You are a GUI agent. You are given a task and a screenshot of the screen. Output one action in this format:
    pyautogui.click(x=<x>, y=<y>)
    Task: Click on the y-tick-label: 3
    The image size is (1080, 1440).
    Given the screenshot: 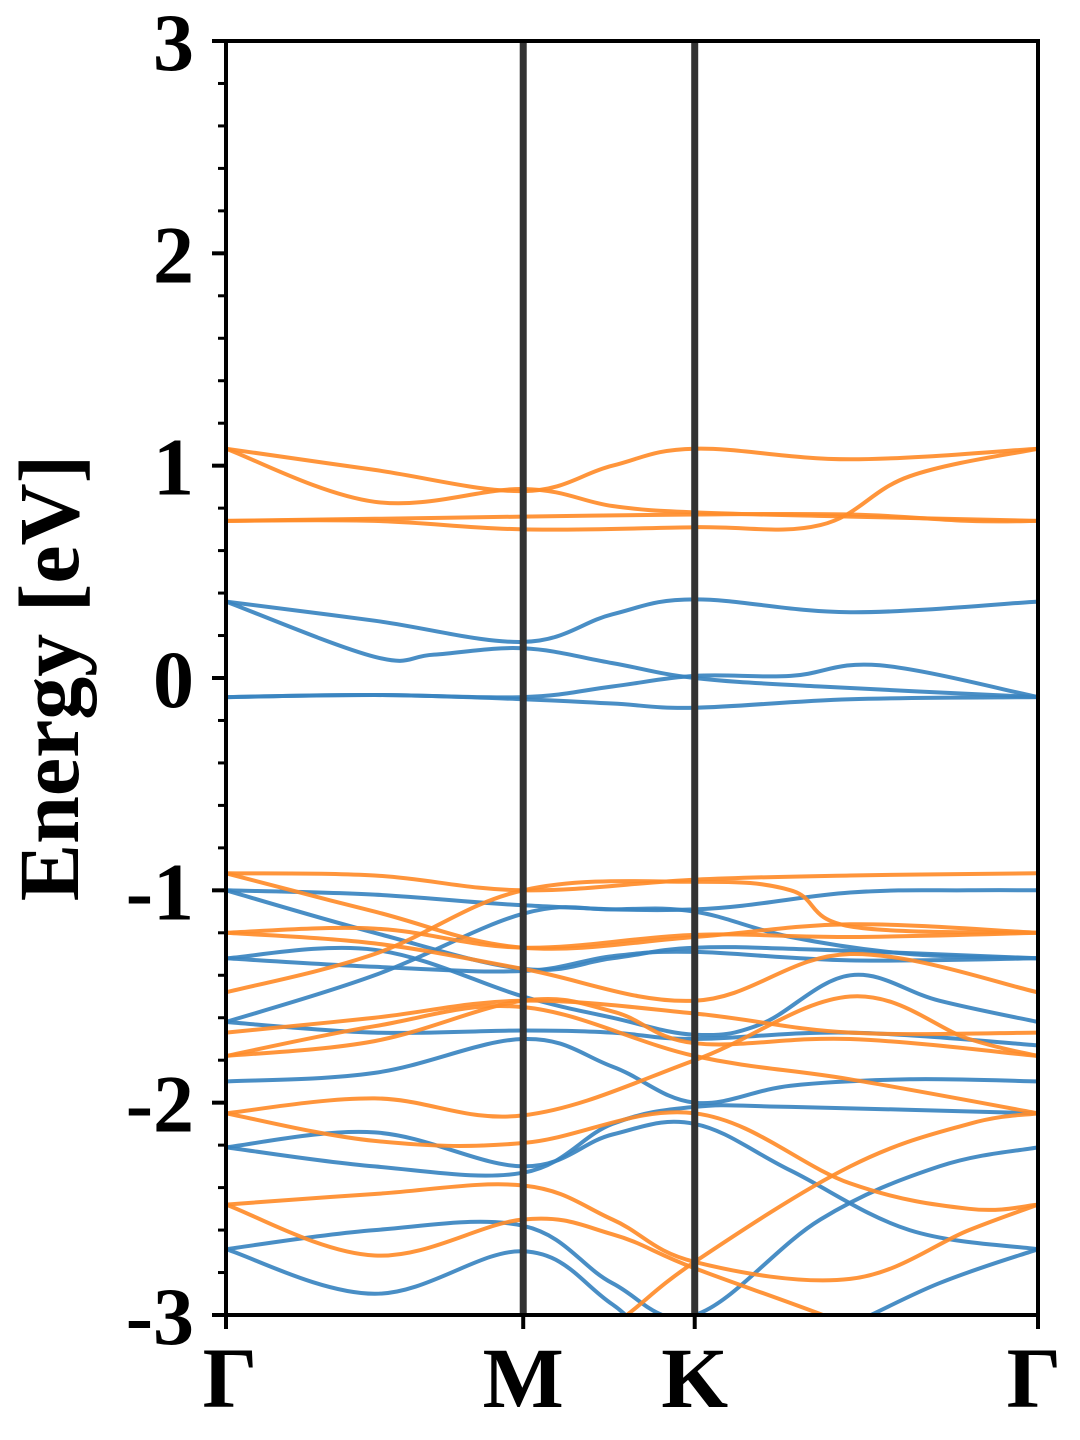 What is the action you would take?
    pyautogui.click(x=173, y=44)
    